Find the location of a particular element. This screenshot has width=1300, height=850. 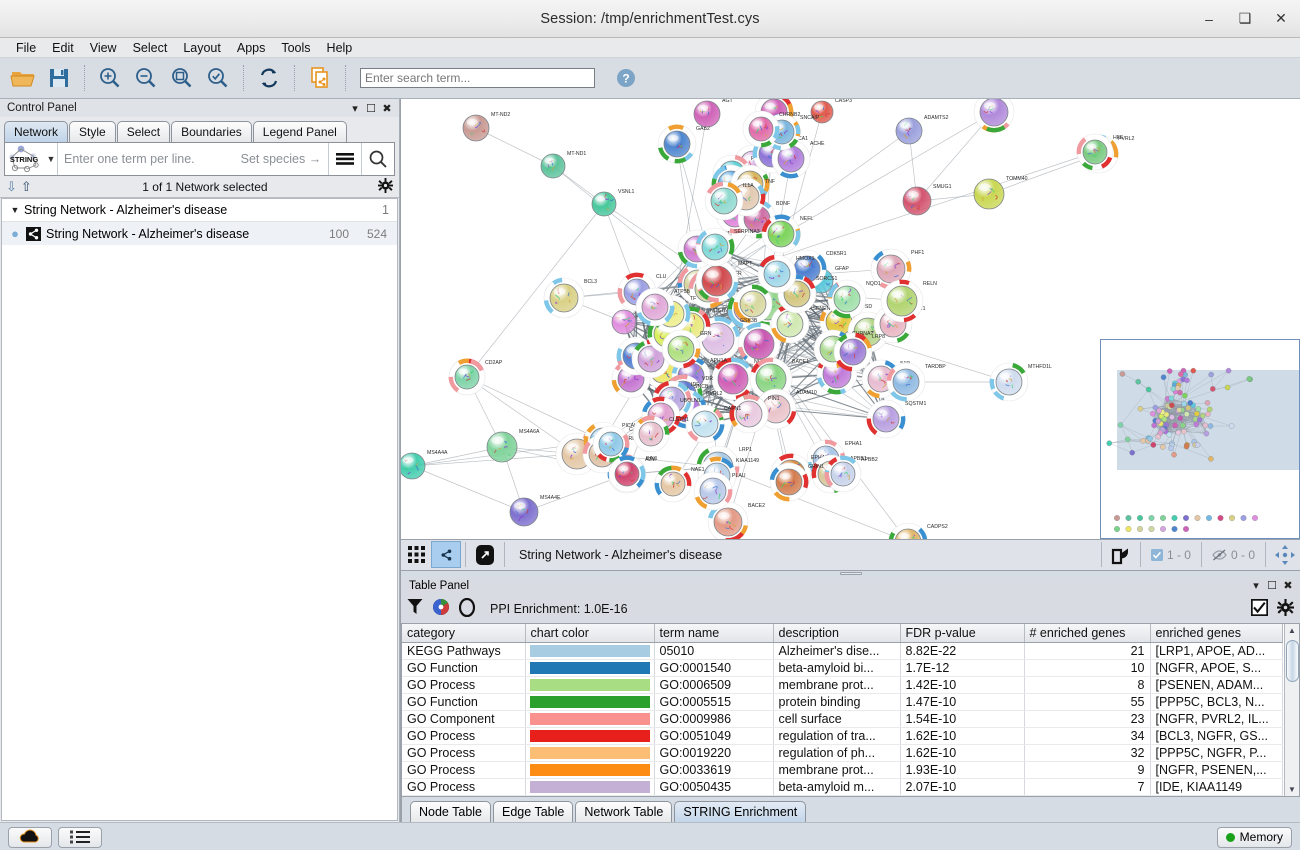

network-node: NOTCH1 is located at coordinates (743, 379).